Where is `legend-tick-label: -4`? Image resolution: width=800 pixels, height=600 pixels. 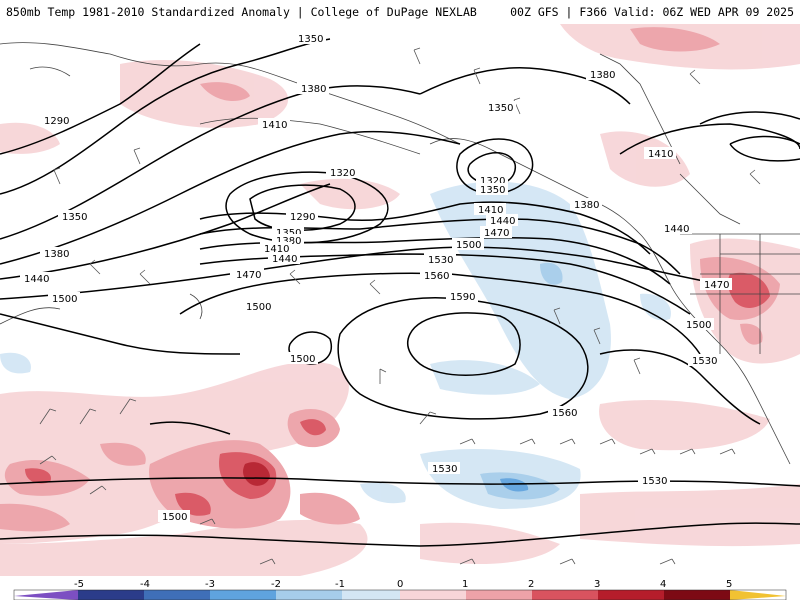
legend-tick-label: -4 is located at coordinates (145, 584).